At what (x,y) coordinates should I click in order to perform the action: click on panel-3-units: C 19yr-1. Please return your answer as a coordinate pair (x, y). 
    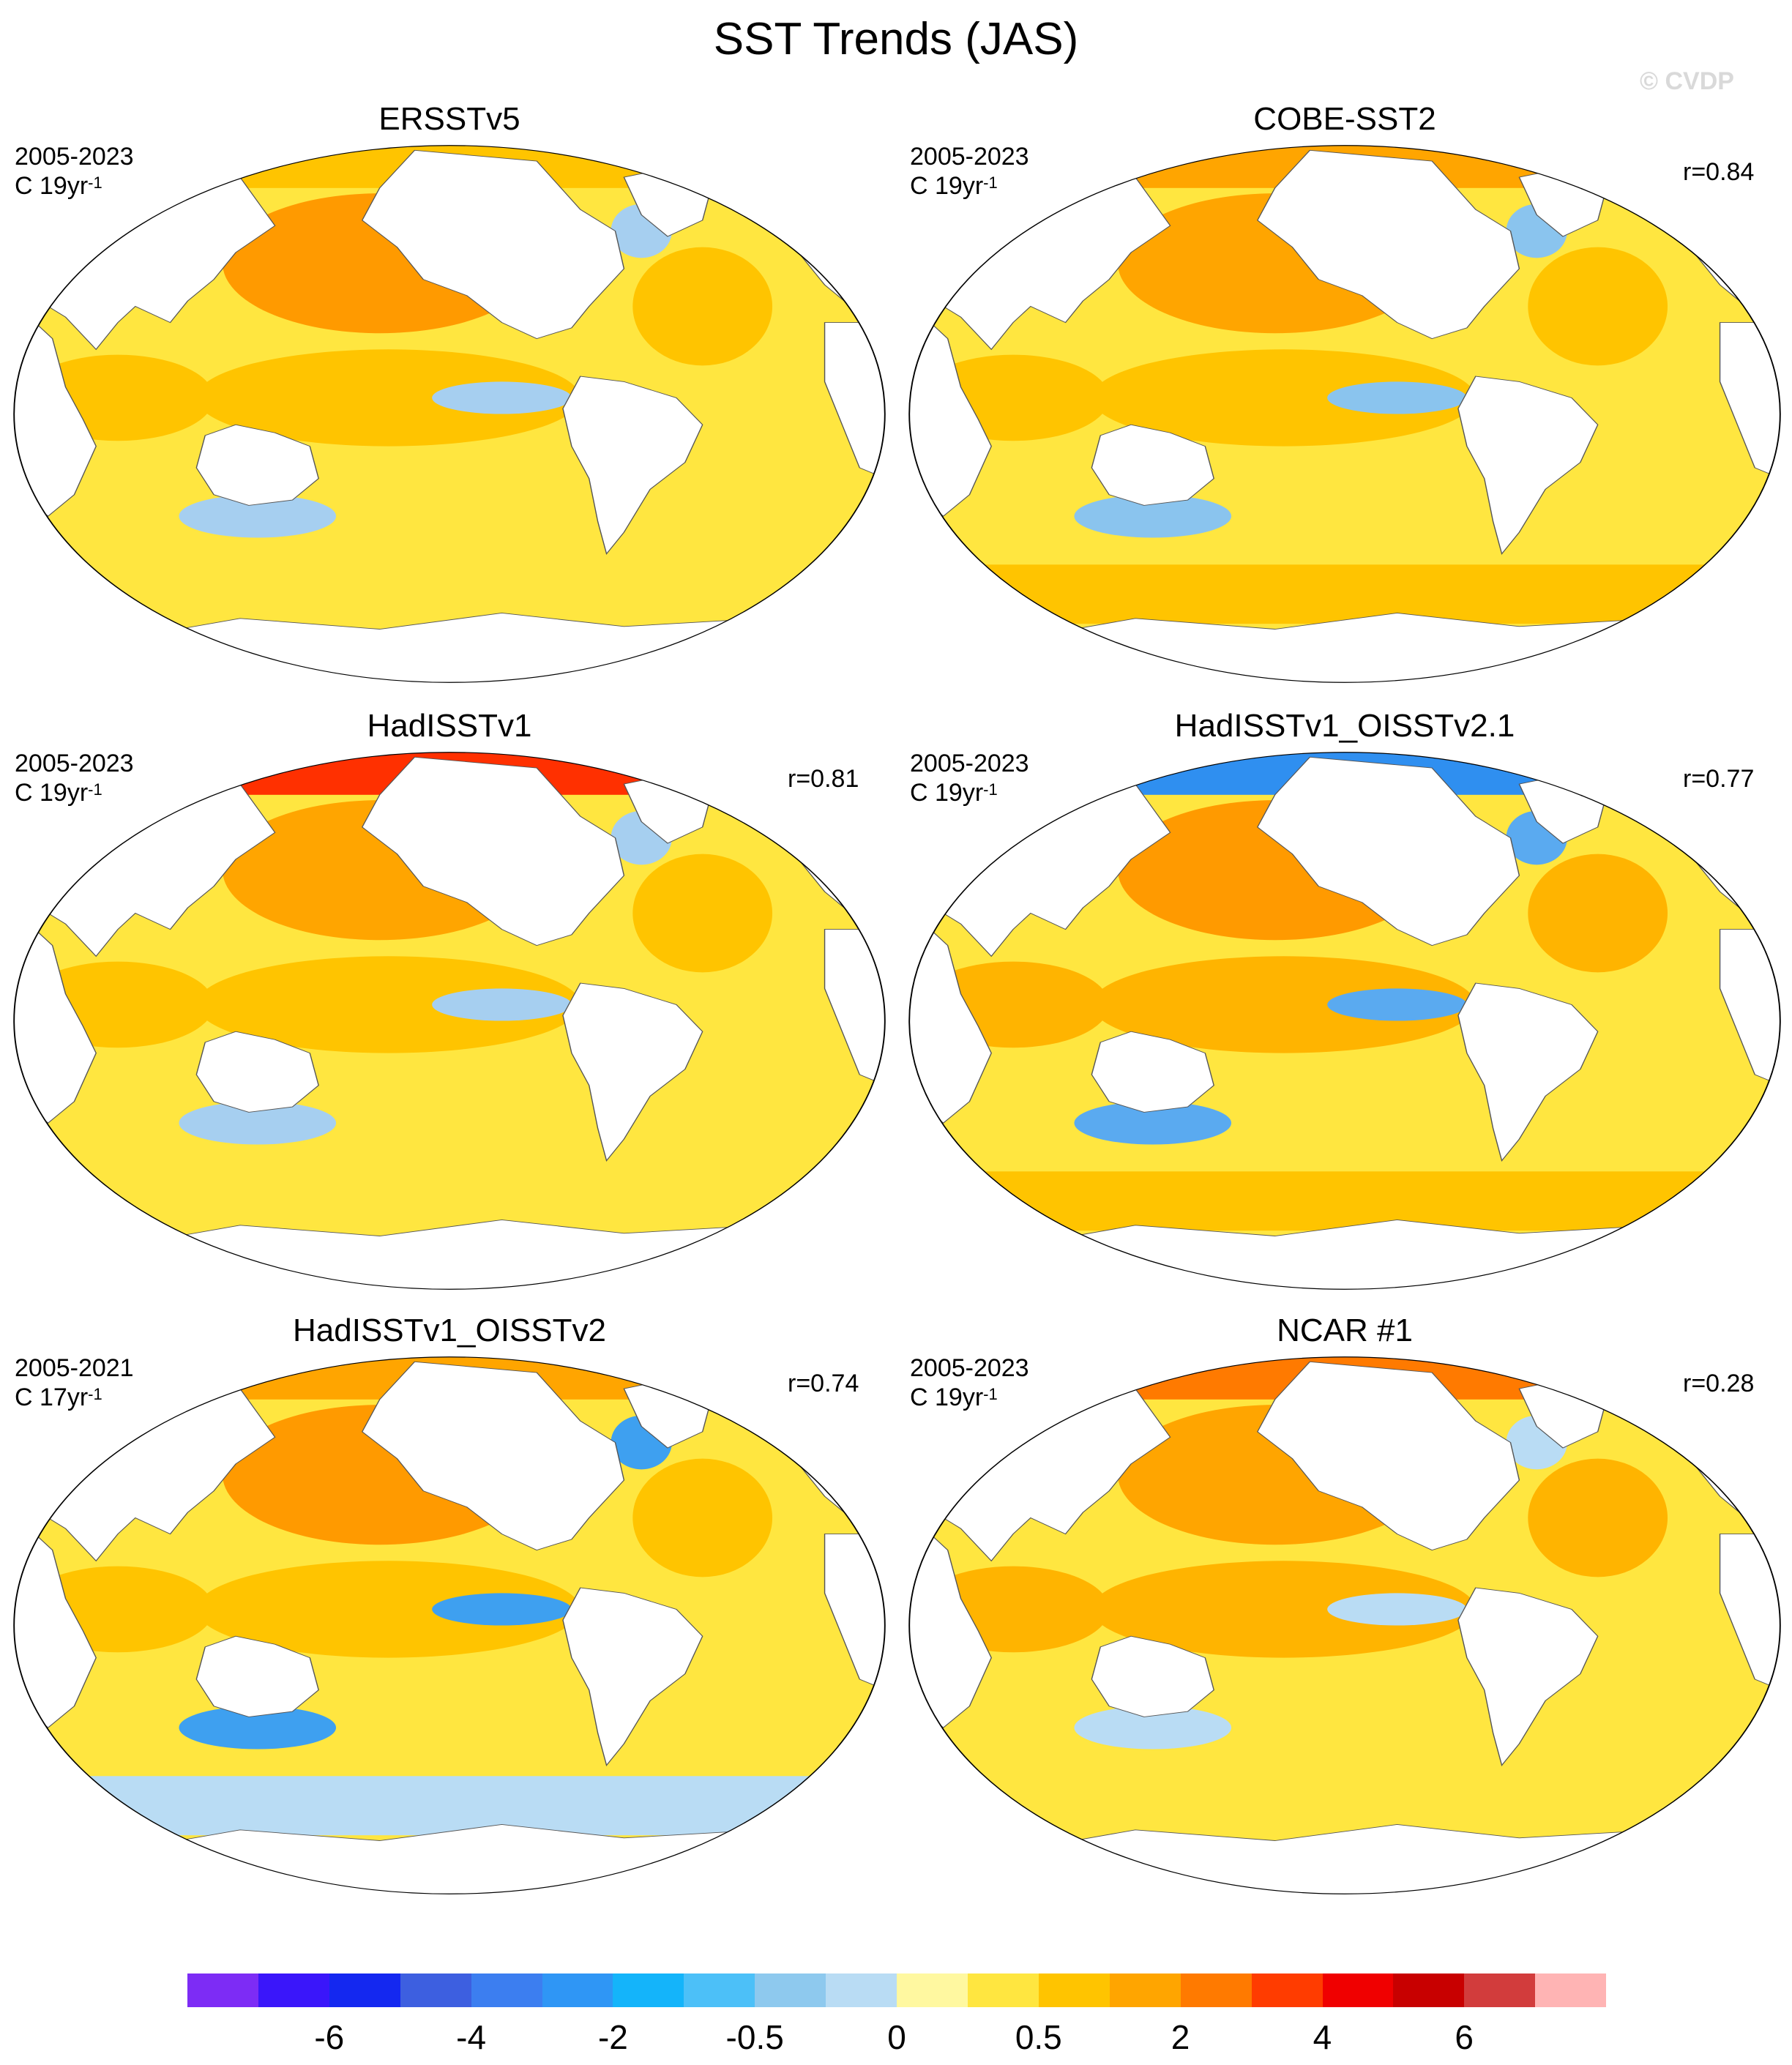
    Looking at the image, I should click on (58, 793).